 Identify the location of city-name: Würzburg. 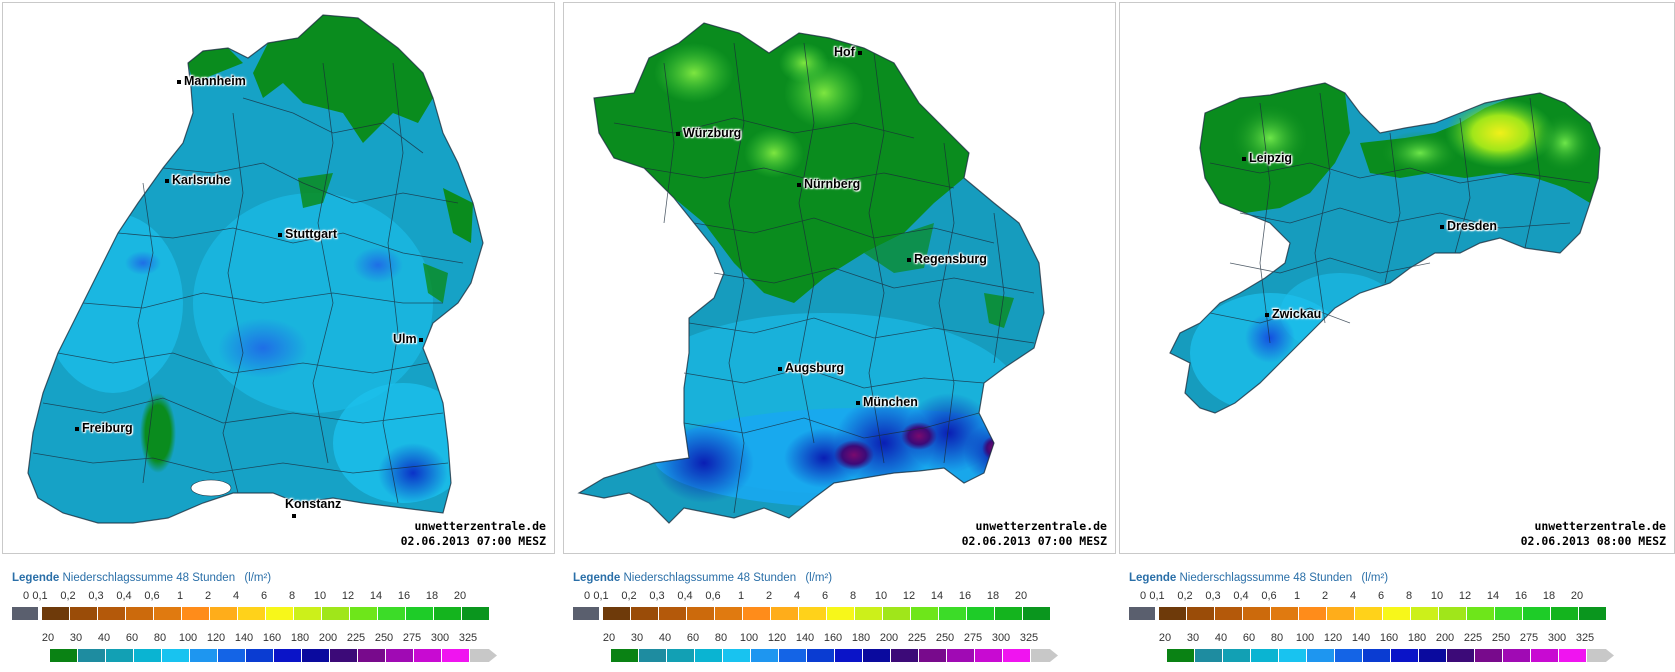
(712, 133).